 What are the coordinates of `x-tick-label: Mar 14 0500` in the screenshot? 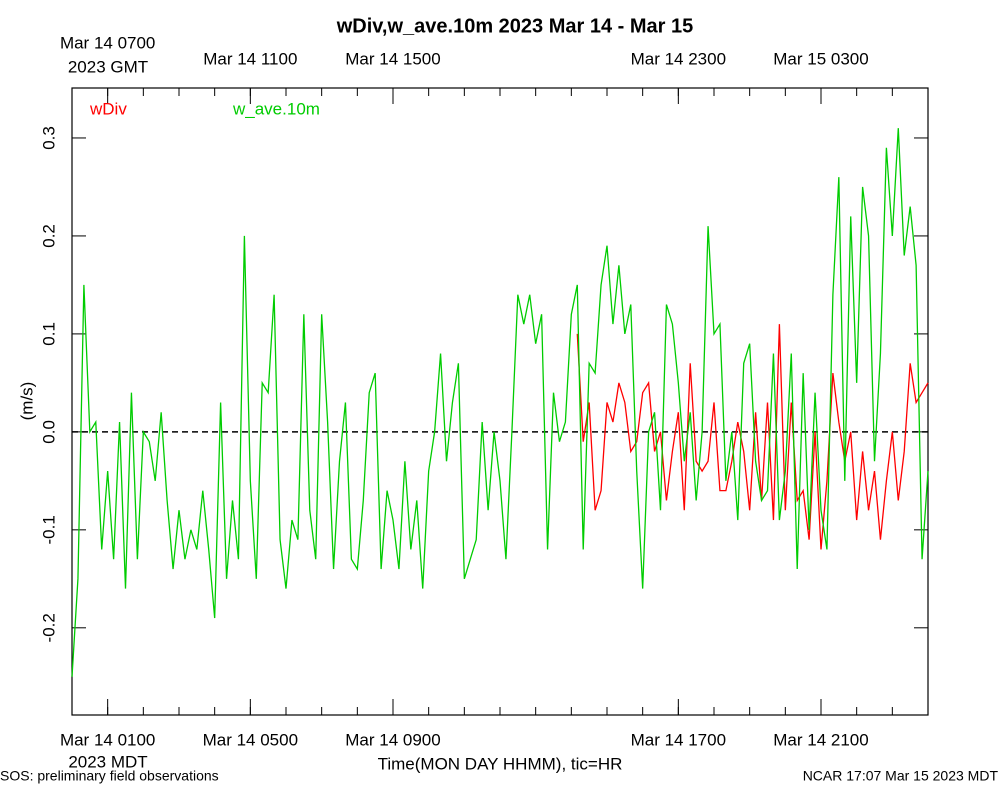 It's located at (250, 739).